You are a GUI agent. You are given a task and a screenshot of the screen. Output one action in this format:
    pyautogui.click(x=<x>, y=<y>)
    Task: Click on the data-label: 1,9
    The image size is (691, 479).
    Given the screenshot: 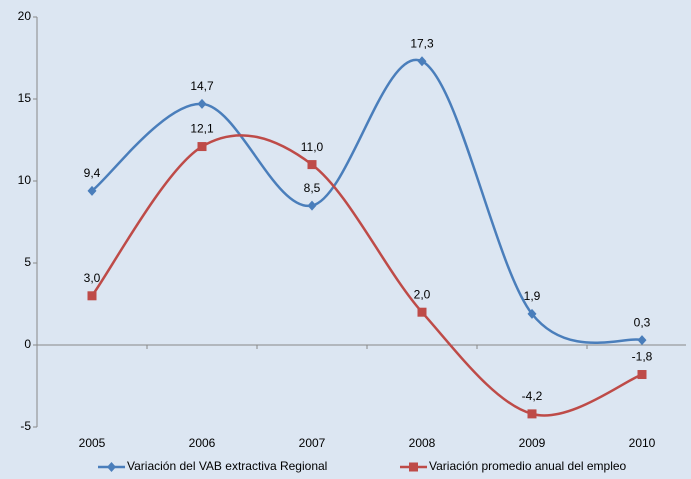 What is the action you would take?
    pyautogui.click(x=532, y=296)
    